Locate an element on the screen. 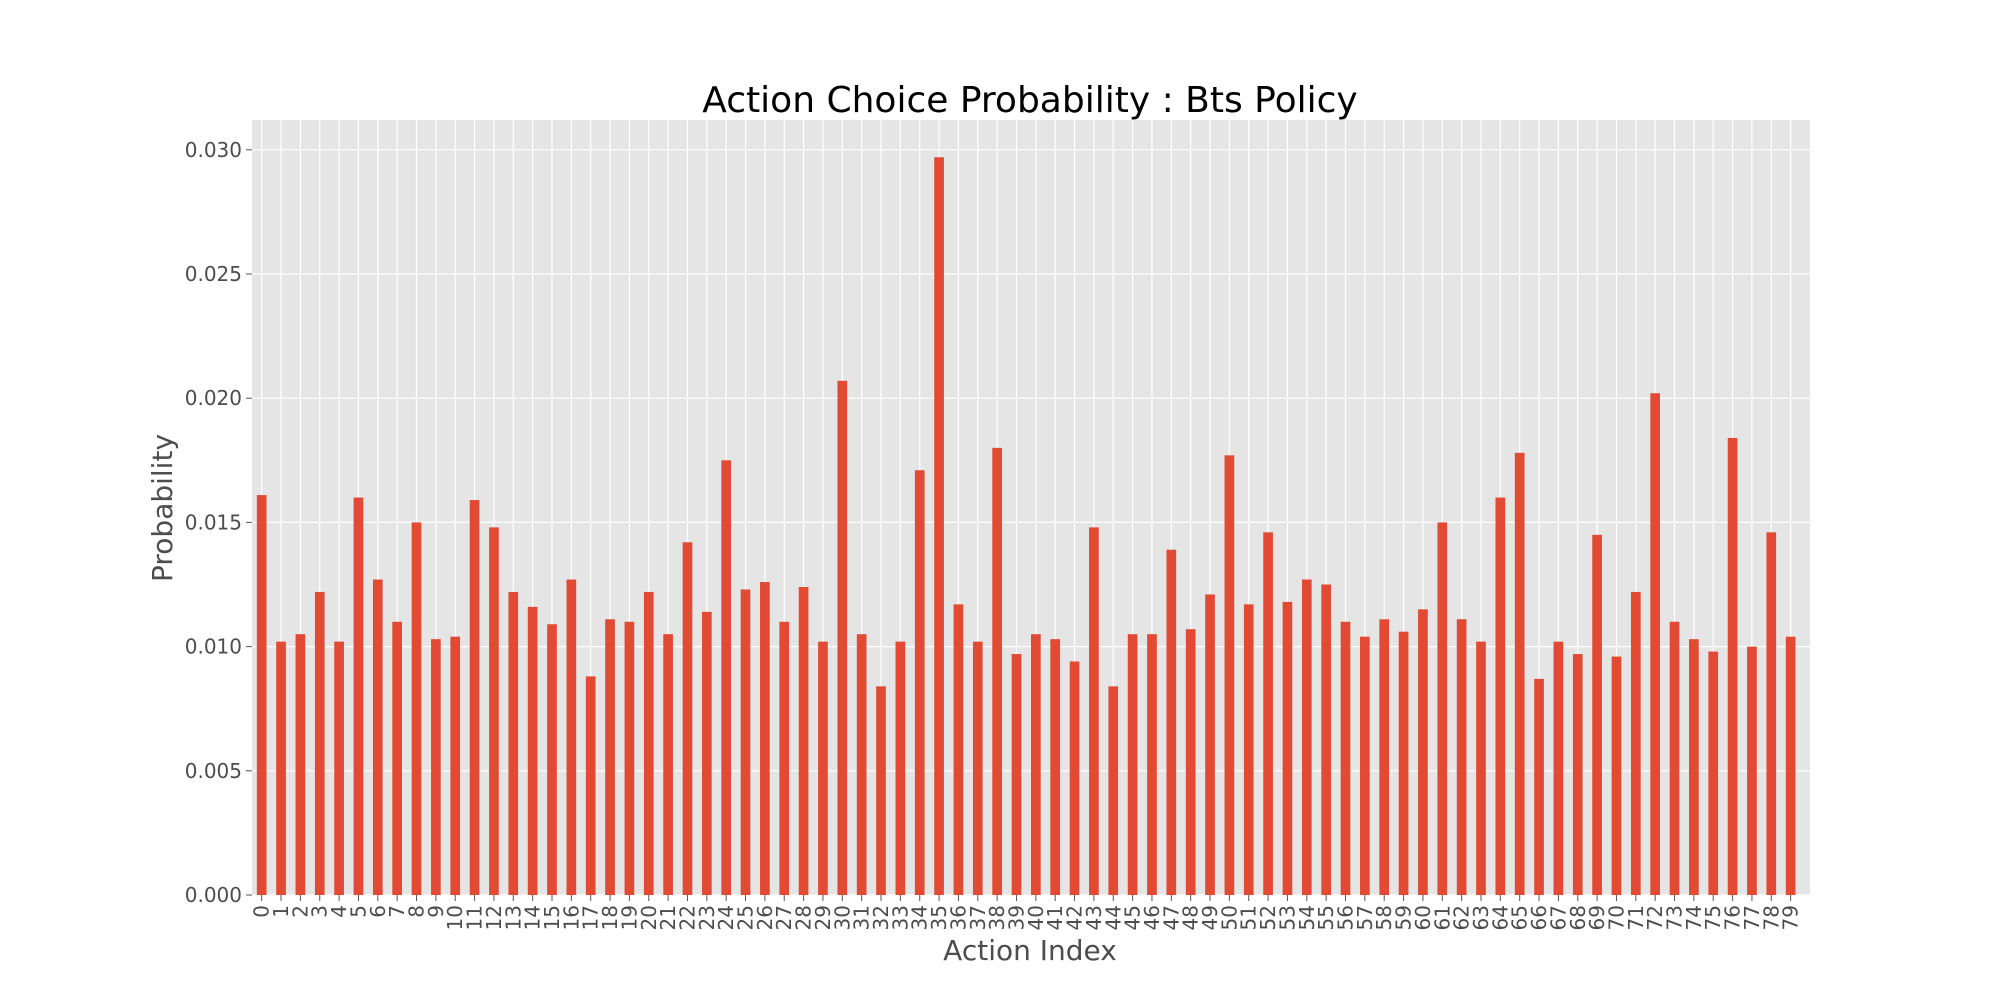  x-axis-title: Action Index is located at coordinates (1030, 950).